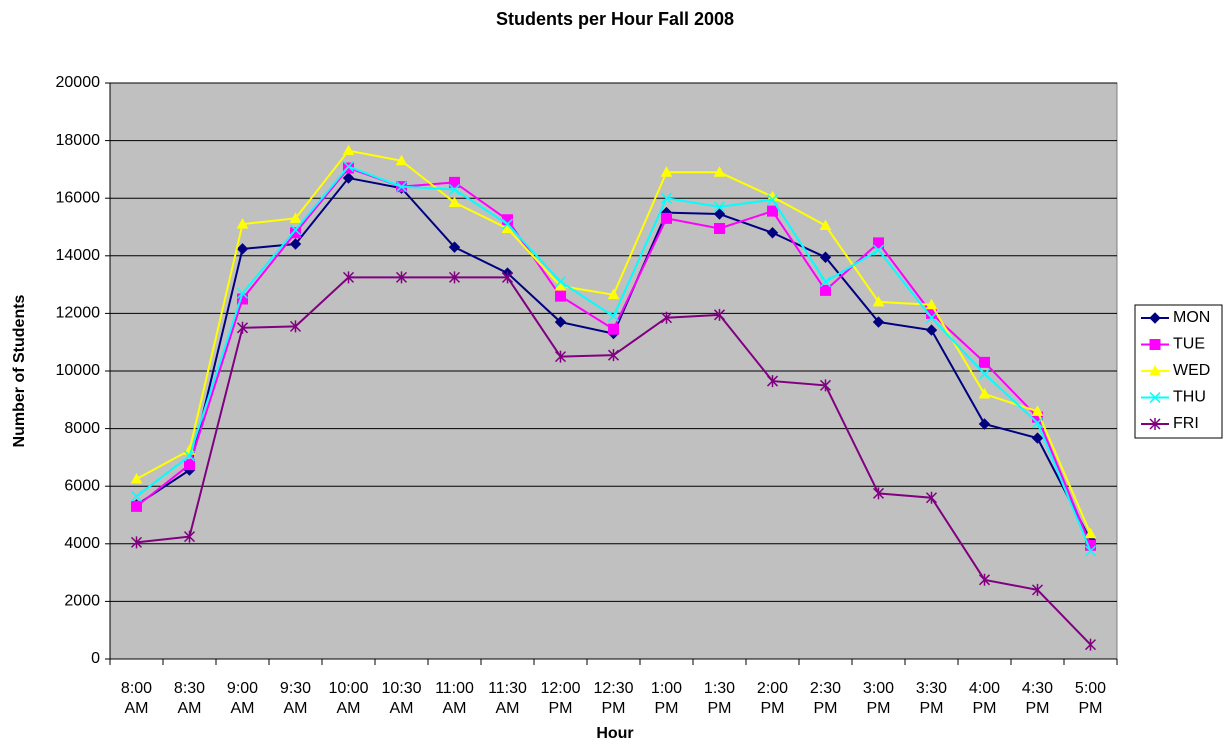 The image size is (1231, 745). I want to click on y-tick-label: 6000, so click(82, 485).